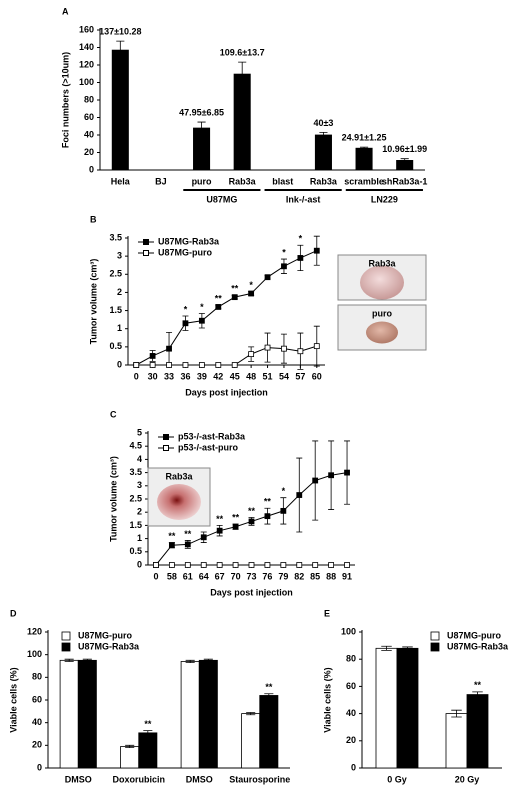 Image resolution: width=530 pixels, height=793 pixels. I want to click on y-tick-label: 0, so click(353, 767).